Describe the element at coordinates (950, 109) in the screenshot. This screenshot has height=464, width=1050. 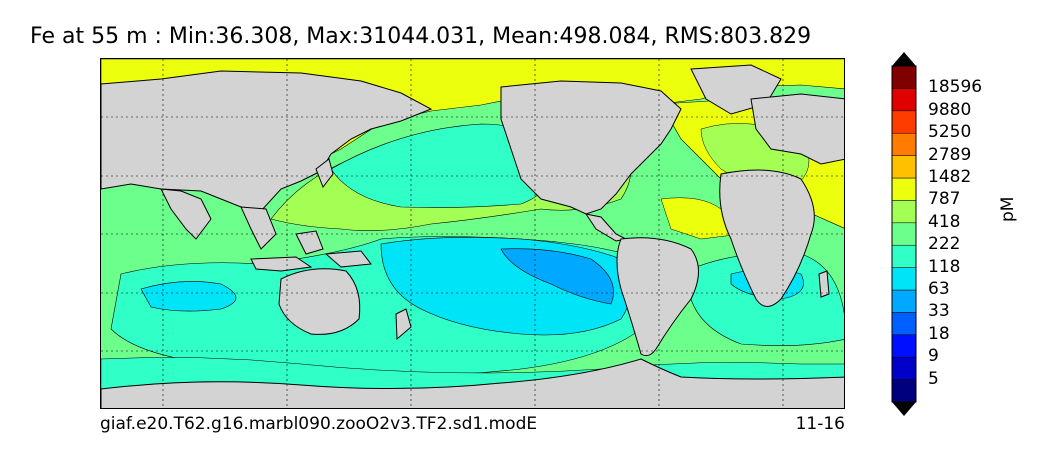
I see `colorbar-tick-label: 9880` at that location.